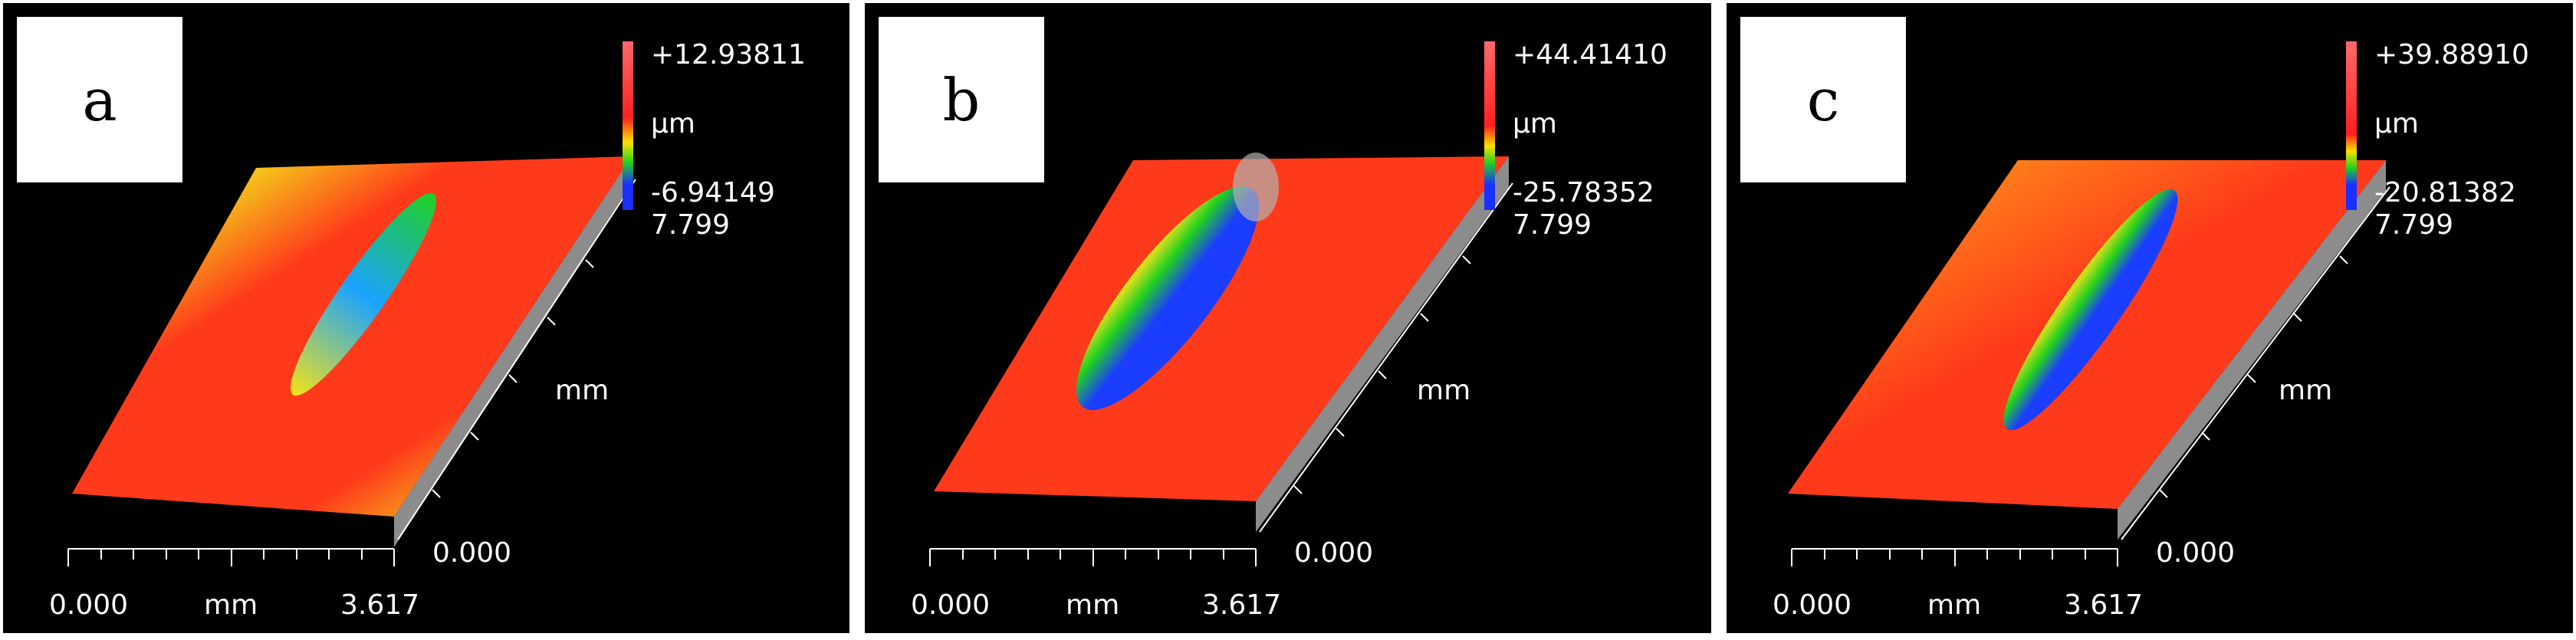 This screenshot has height=640, width=2576. What do you see at coordinates (89, 605) in the screenshot?
I see `x-min-a: 0.000` at bounding box center [89, 605].